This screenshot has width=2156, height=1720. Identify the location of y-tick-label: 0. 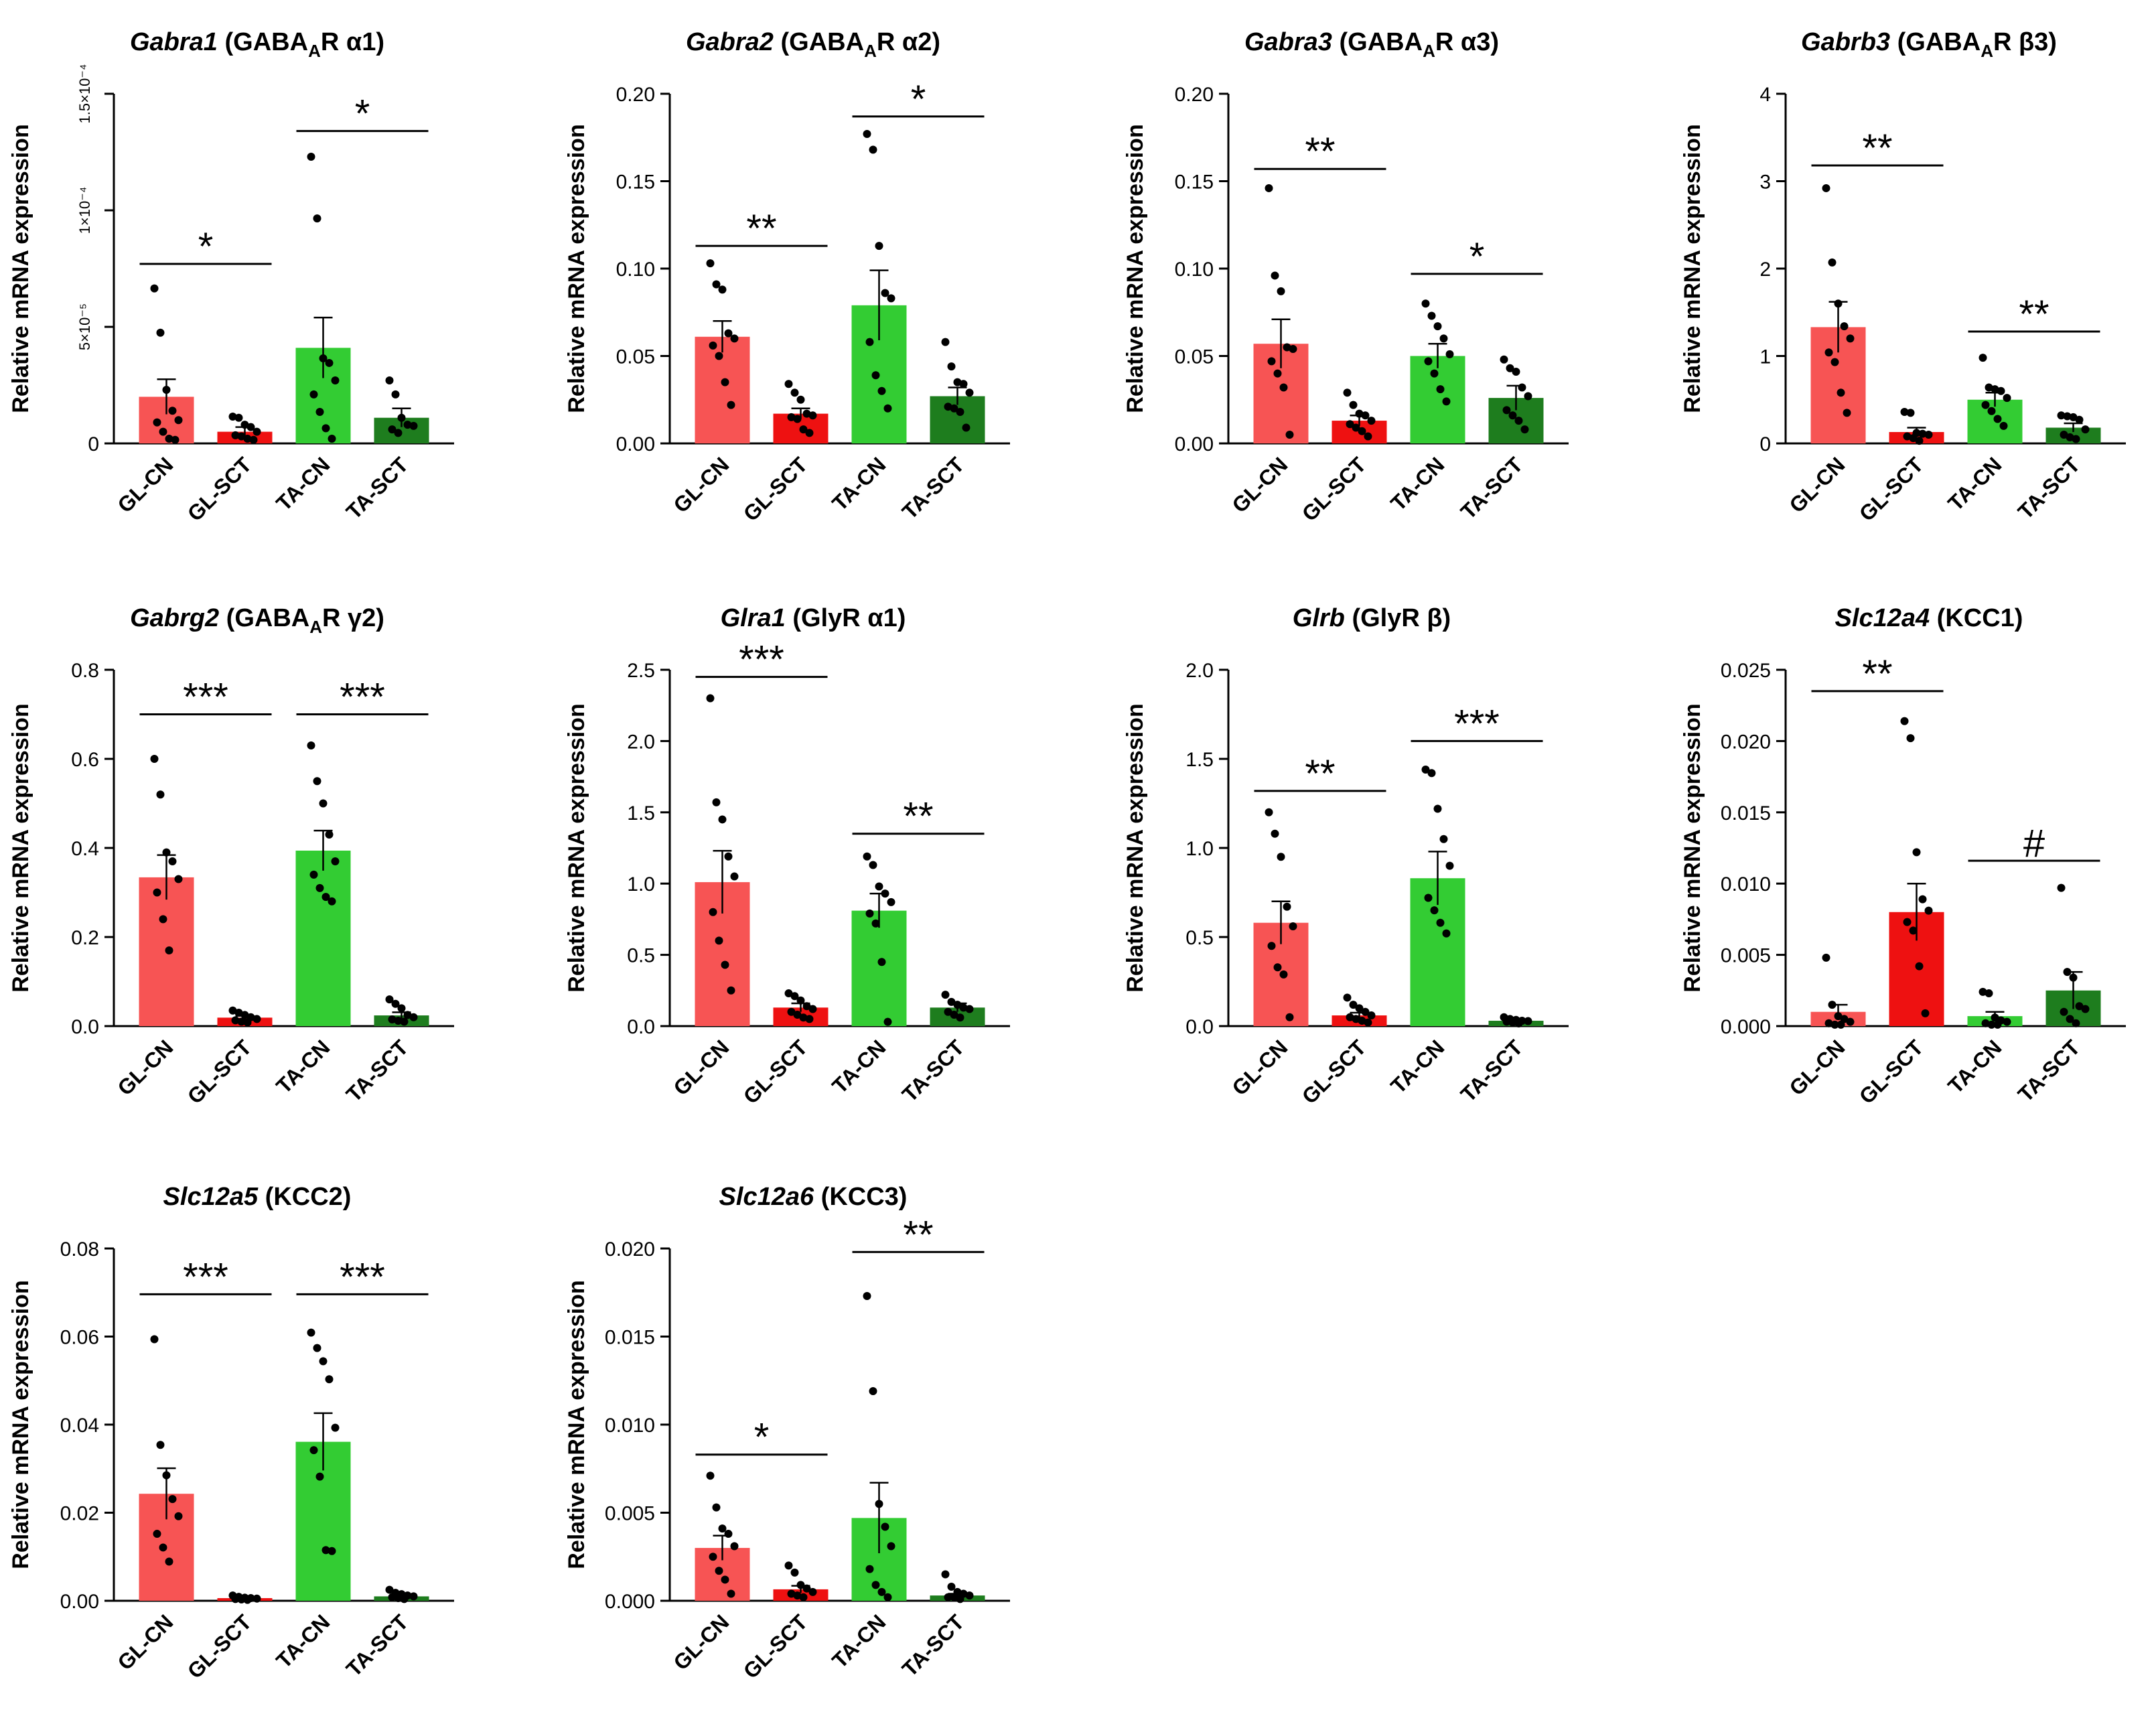
(1765, 444).